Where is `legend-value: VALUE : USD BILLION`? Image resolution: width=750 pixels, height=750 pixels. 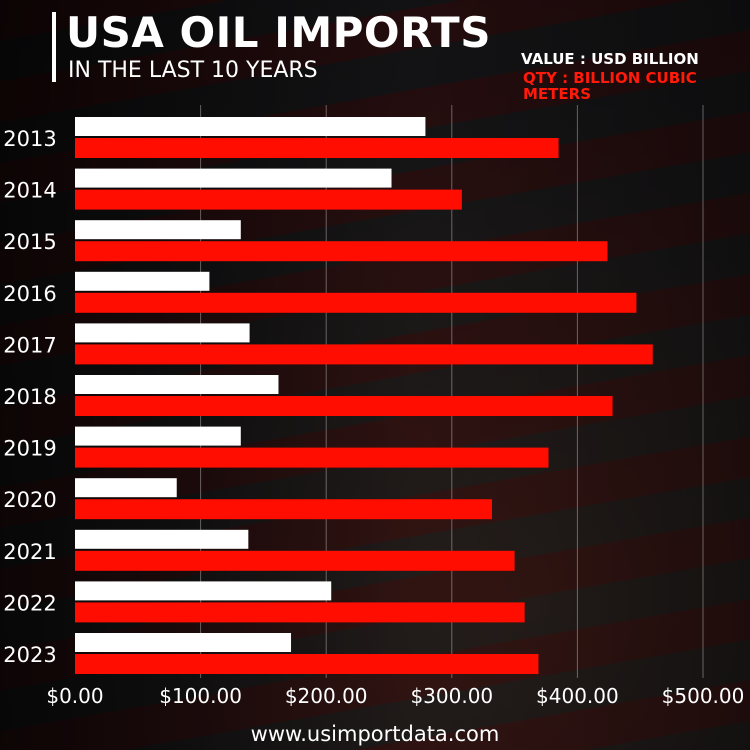 legend-value: VALUE : USD BILLION is located at coordinates (610, 59).